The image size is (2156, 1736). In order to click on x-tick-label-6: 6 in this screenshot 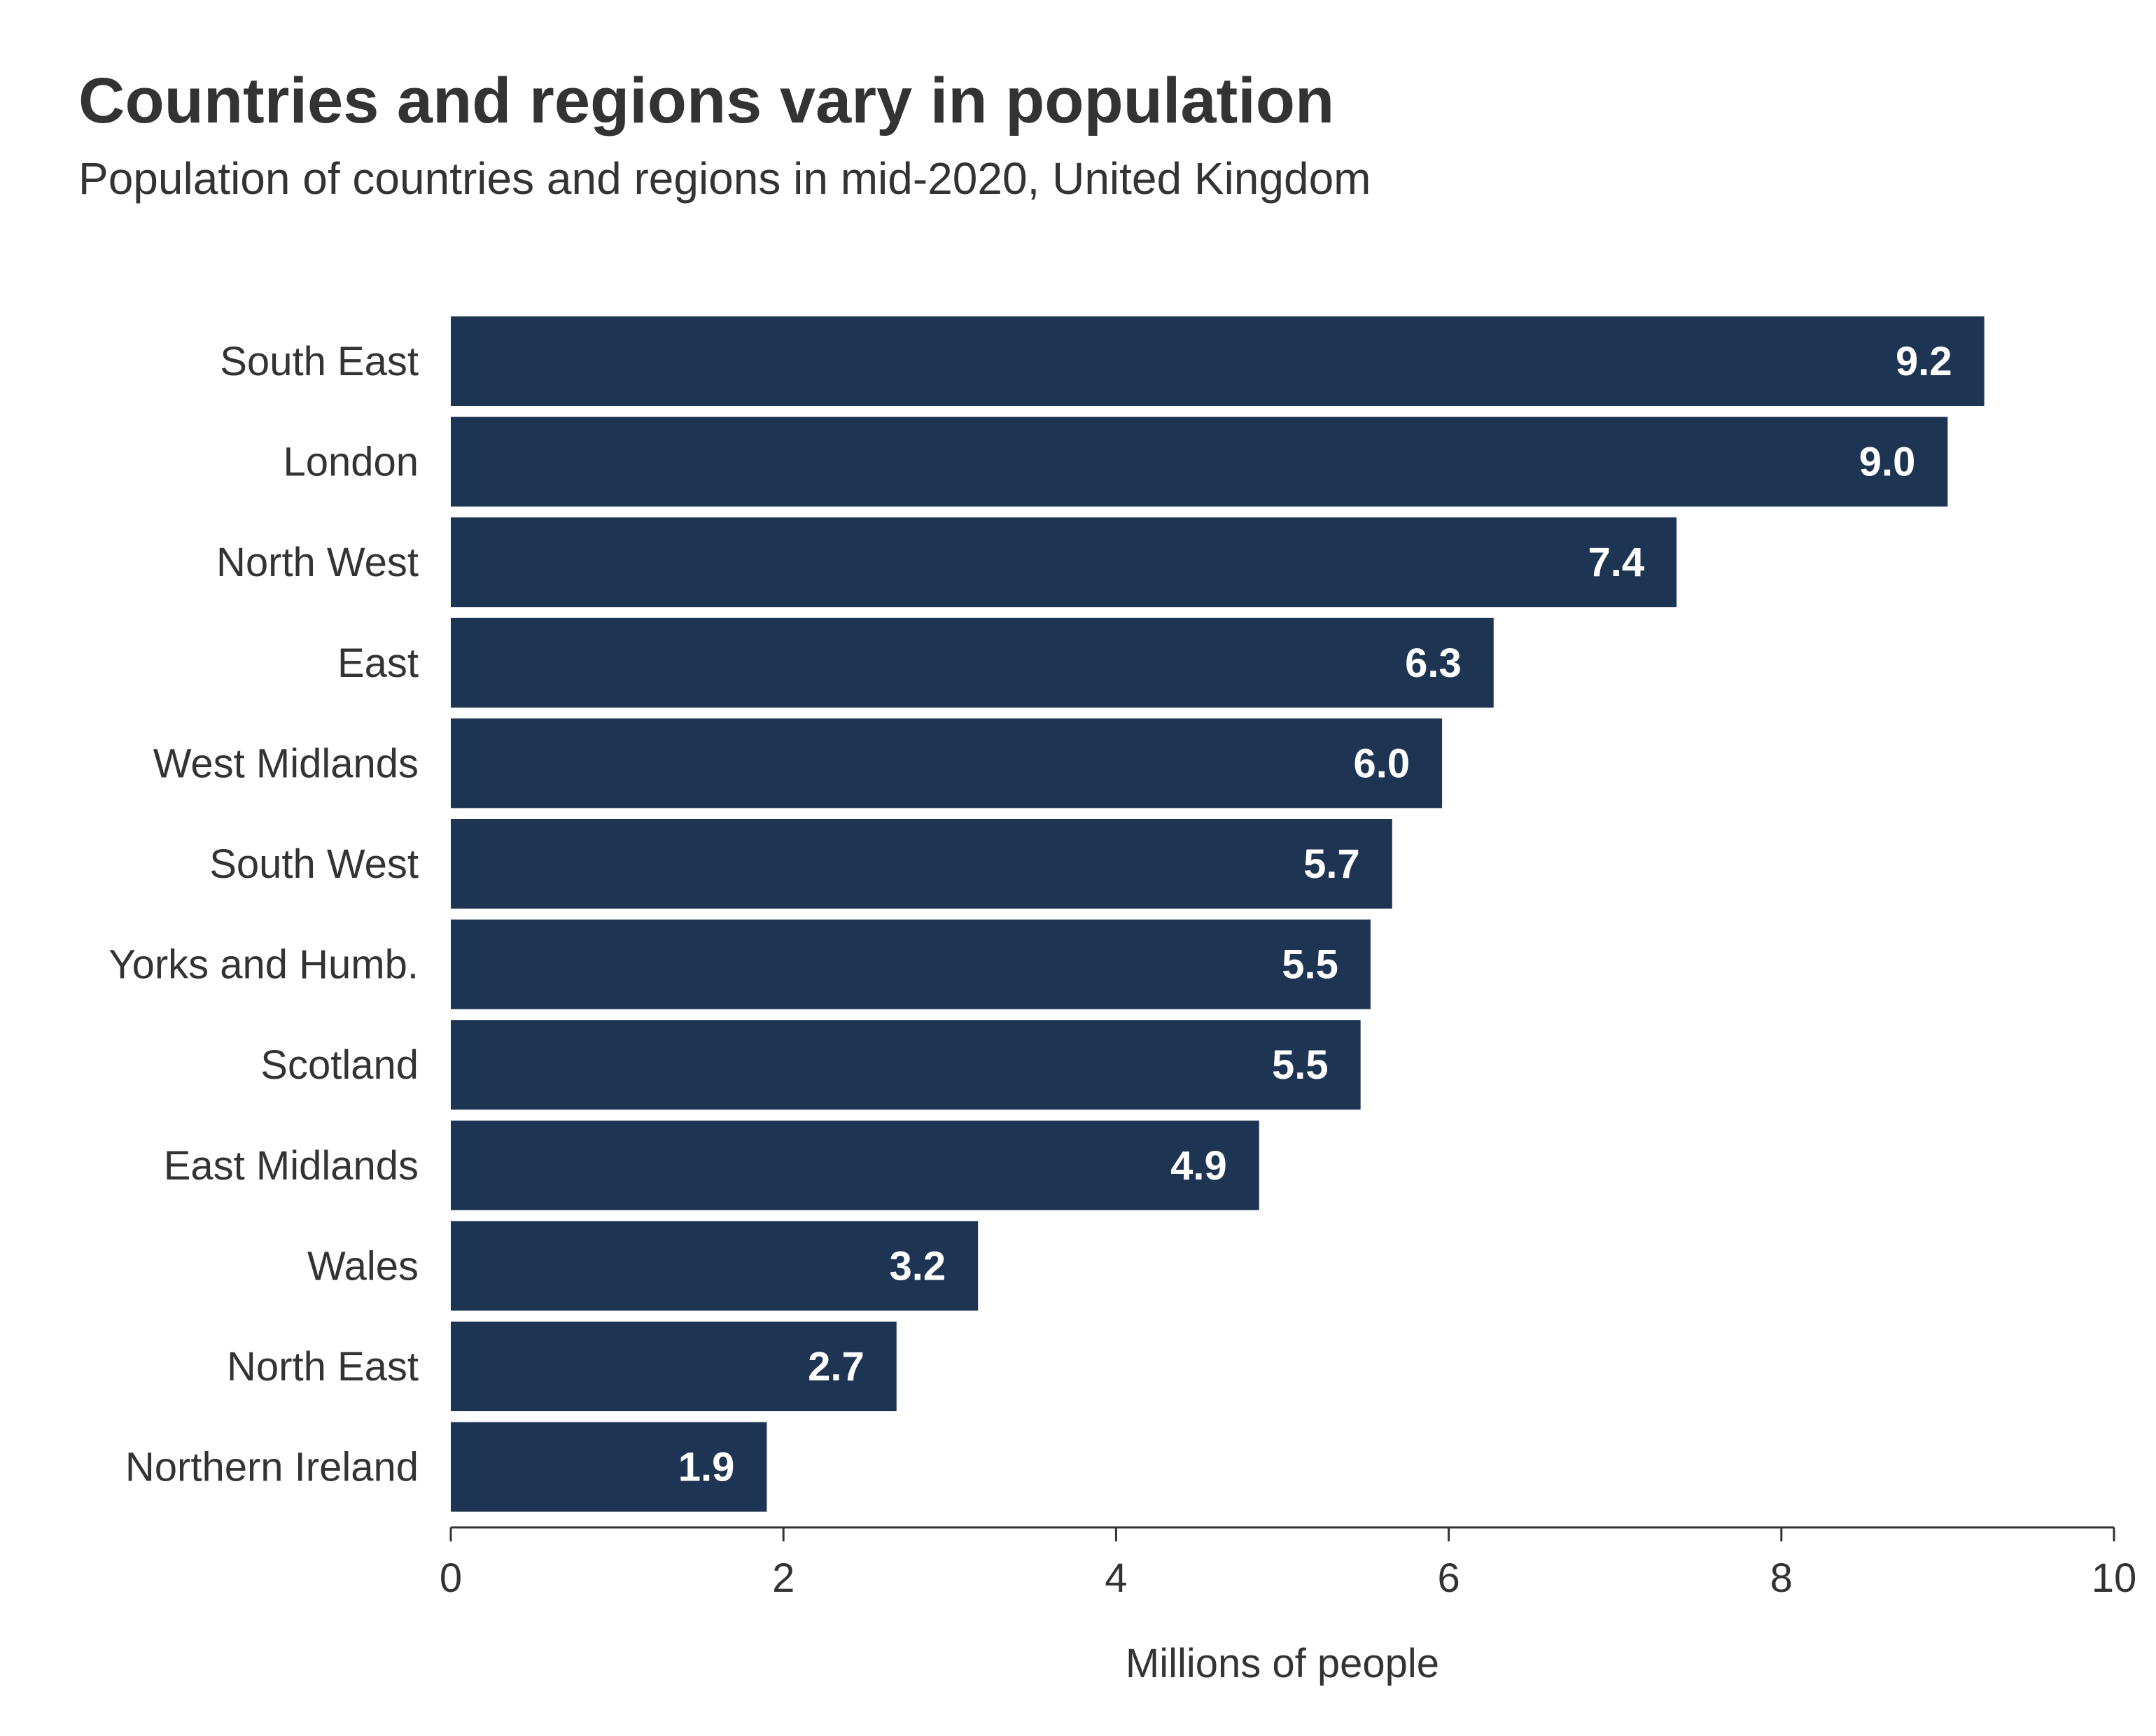, I will do `click(1448, 1578)`.